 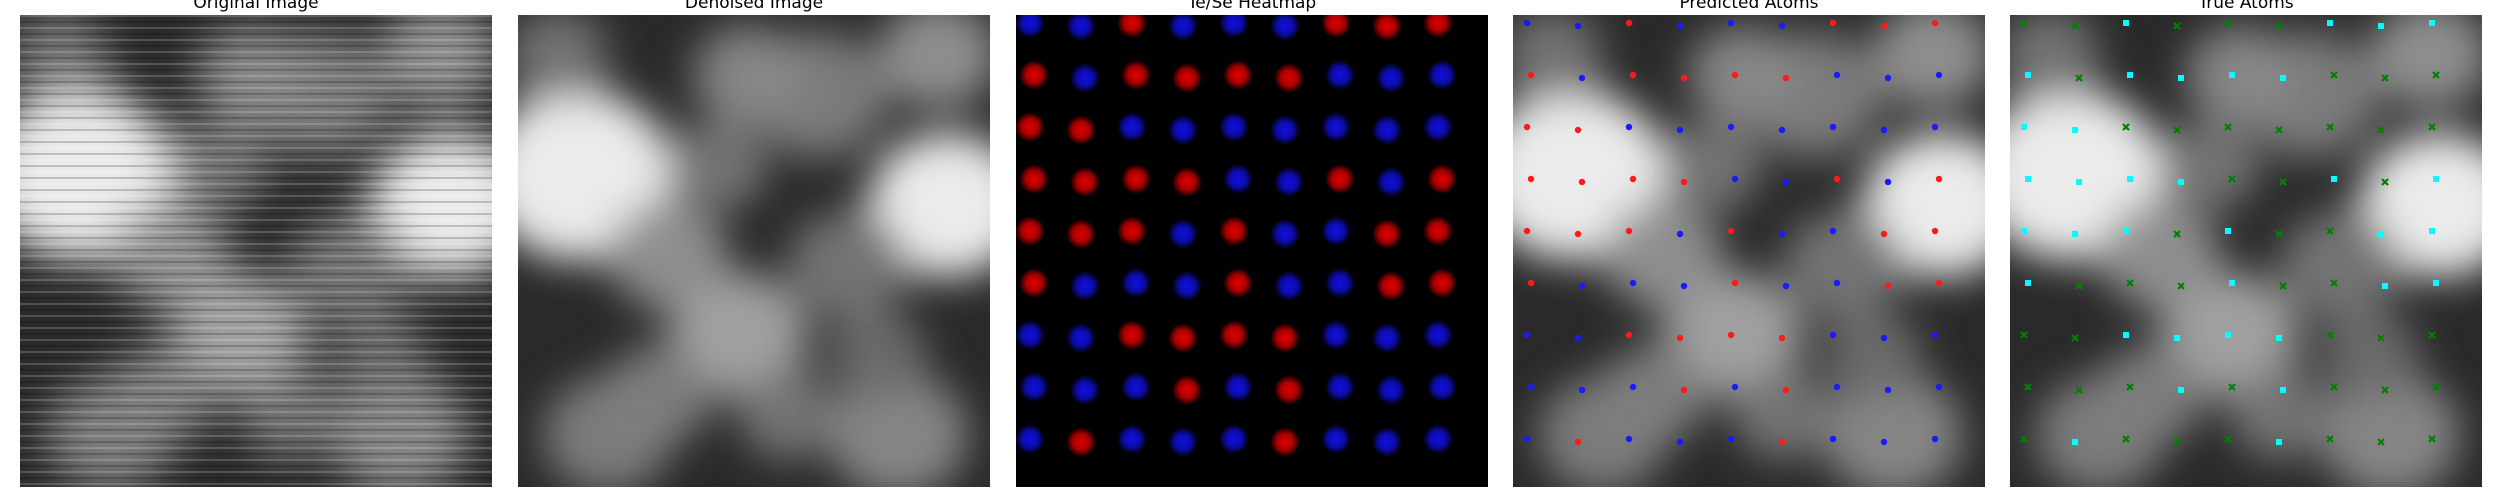 What do you see at coordinates (1749, 6) in the screenshot?
I see `panel-title: Predicted Atoms` at bounding box center [1749, 6].